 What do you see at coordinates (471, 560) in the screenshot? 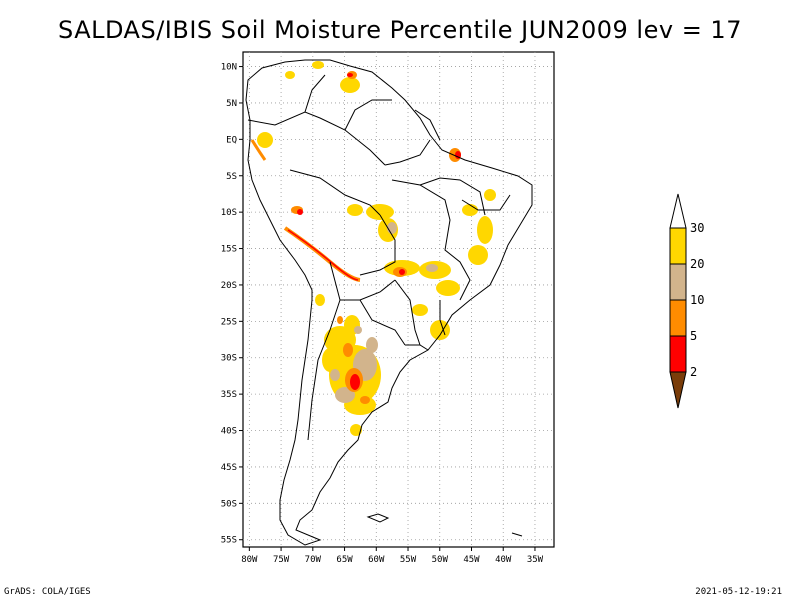
I see `lon-tick-label: 45W` at bounding box center [471, 560].